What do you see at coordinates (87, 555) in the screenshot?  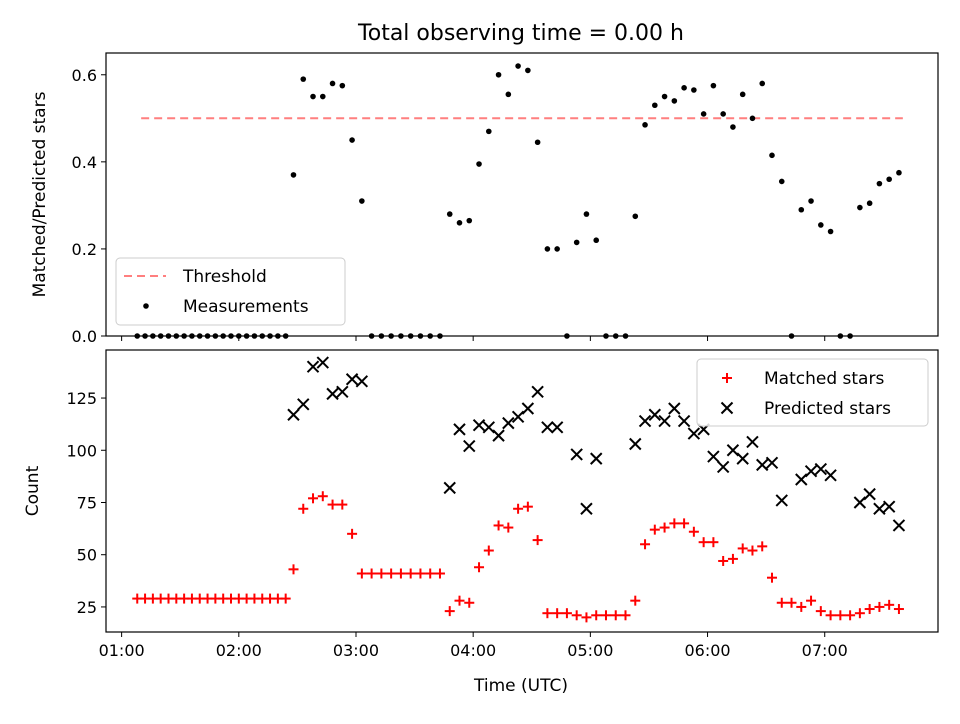 I see `y-tick-label: 50` at bounding box center [87, 555].